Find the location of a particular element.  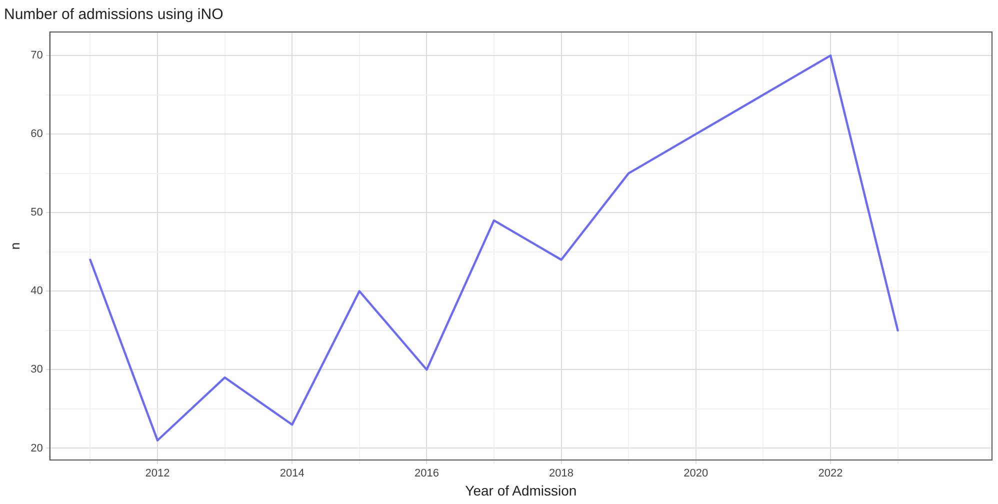

x-tick-label: 2018 is located at coordinates (561, 474).